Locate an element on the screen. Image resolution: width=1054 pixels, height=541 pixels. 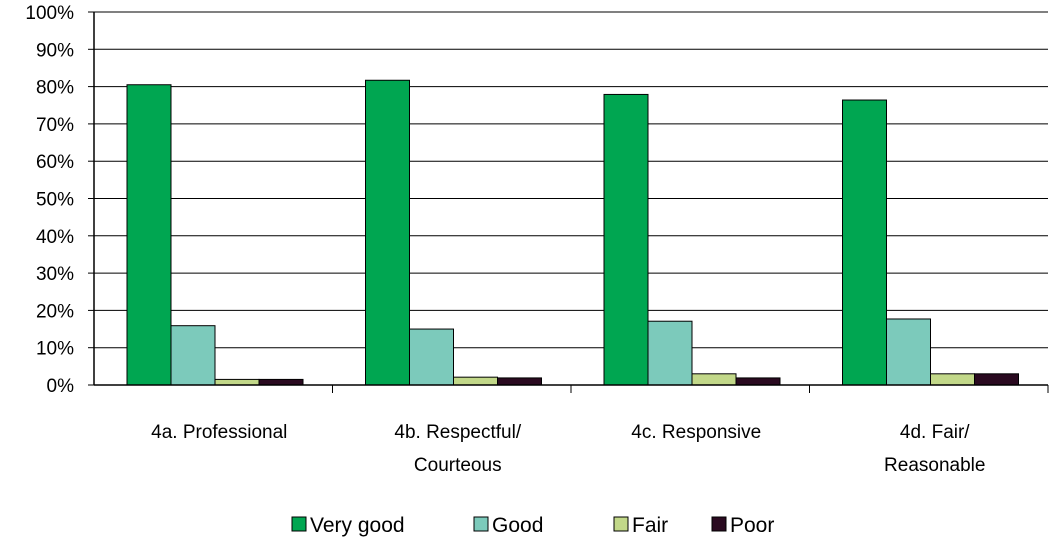
legend-label-poor: Poor is located at coordinates (752, 525).